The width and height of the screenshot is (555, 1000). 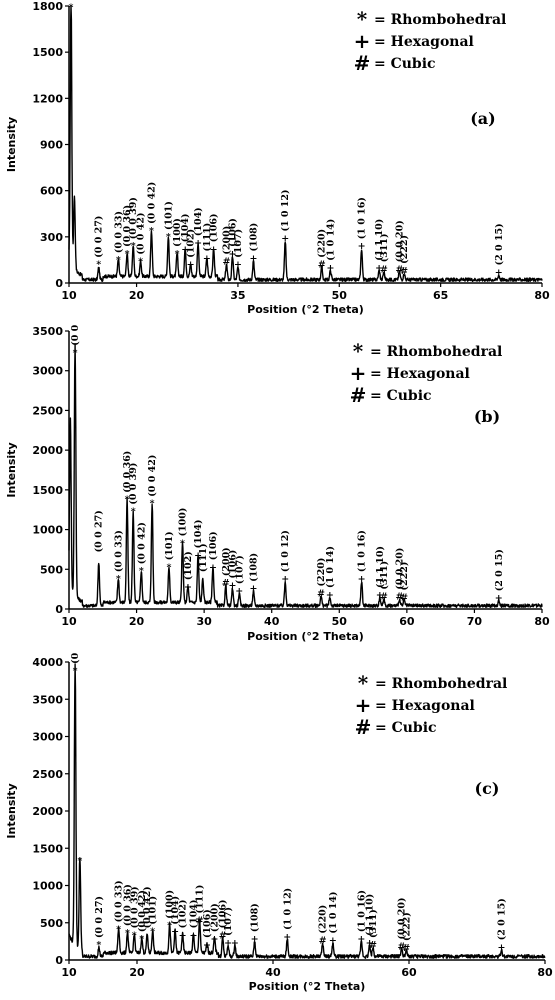 What do you see at coordinates (370, 915) in the screenshot?
I see `peak-hkl-label: (1 1 10)` at bounding box center [370, 915].